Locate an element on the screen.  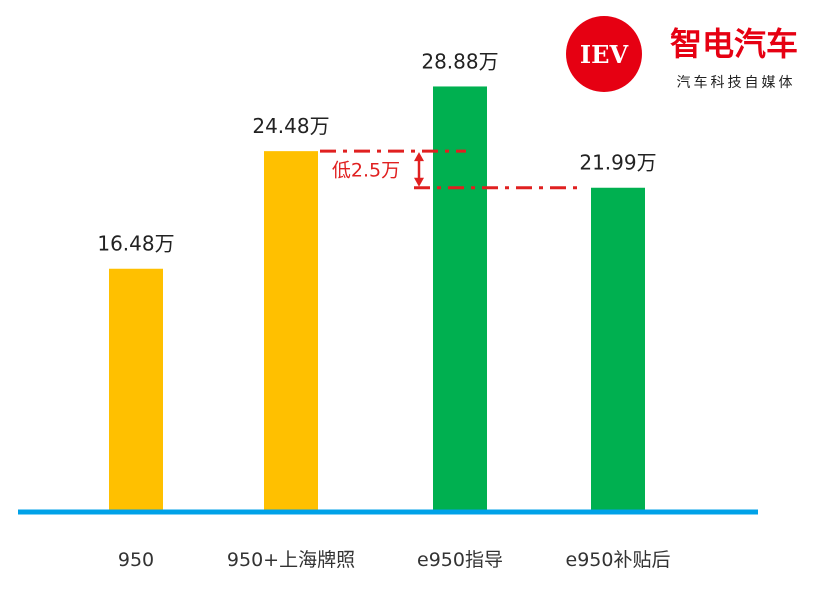
difference-label: 低2.5万 is located at coordinates (366, 170).